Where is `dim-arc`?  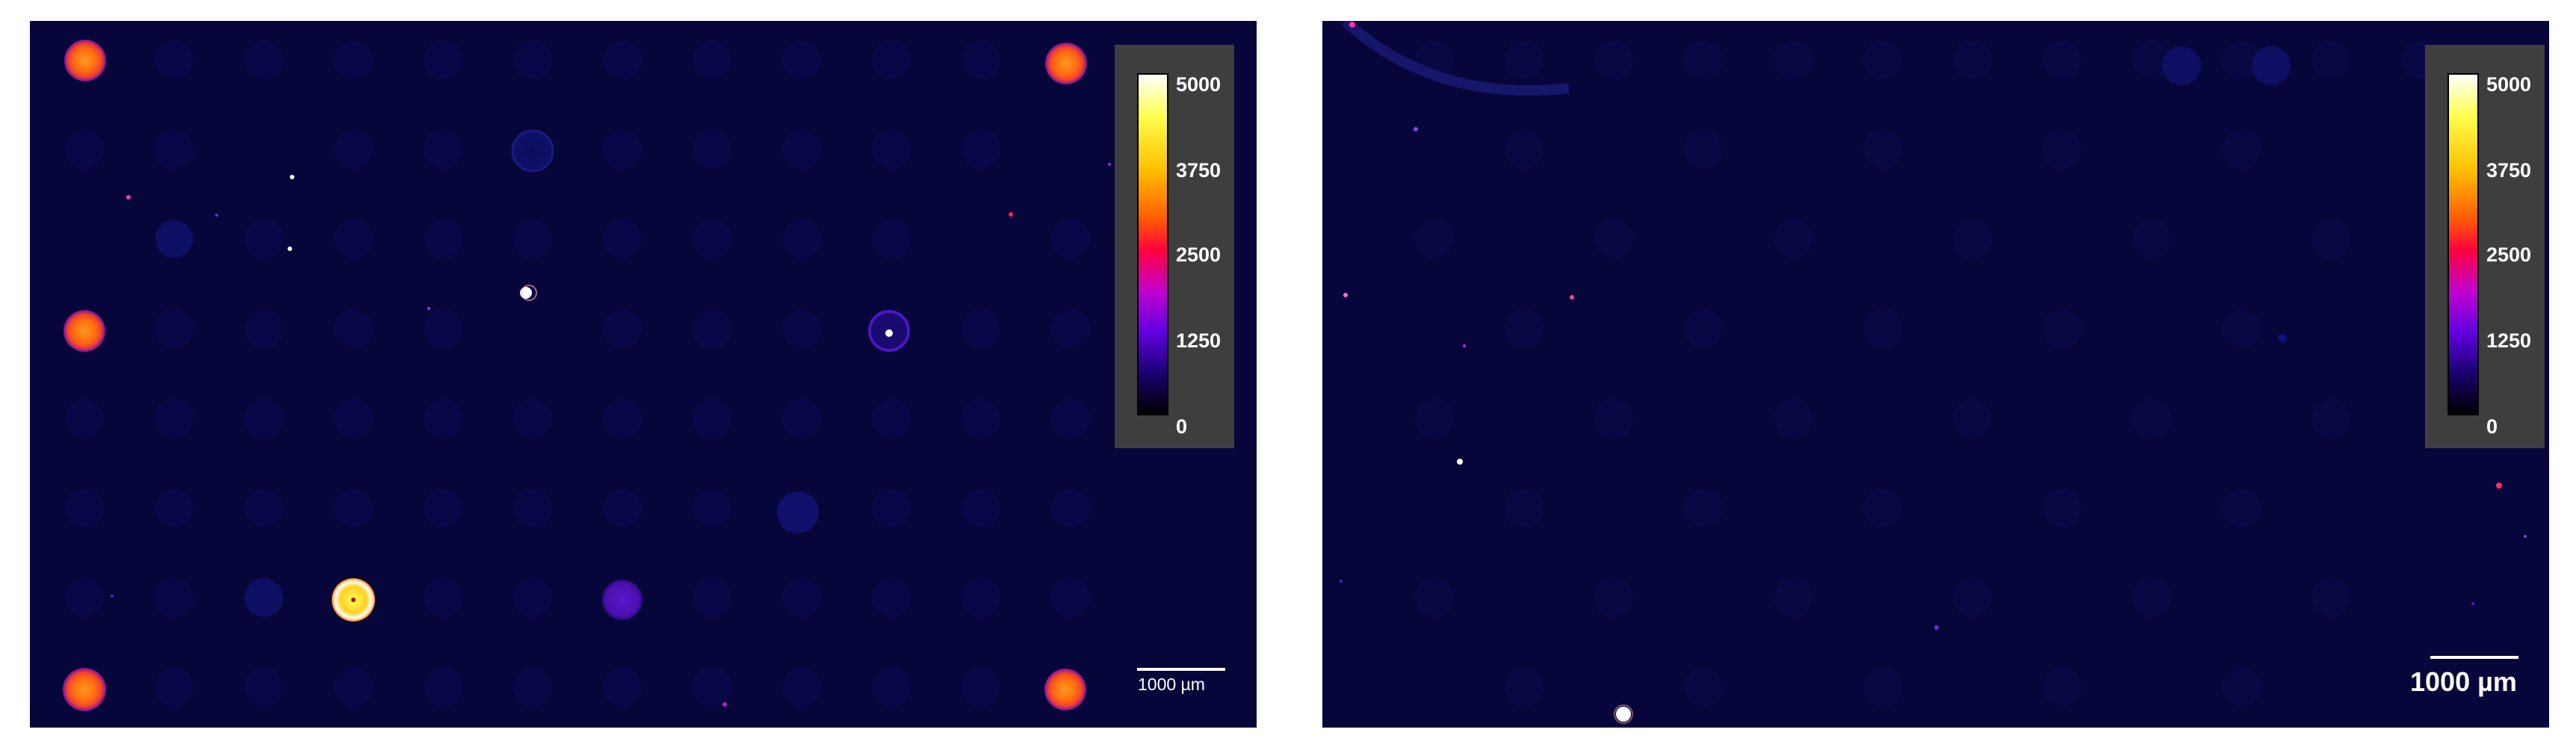
dim-arc is located at coordinates (1455, 58).